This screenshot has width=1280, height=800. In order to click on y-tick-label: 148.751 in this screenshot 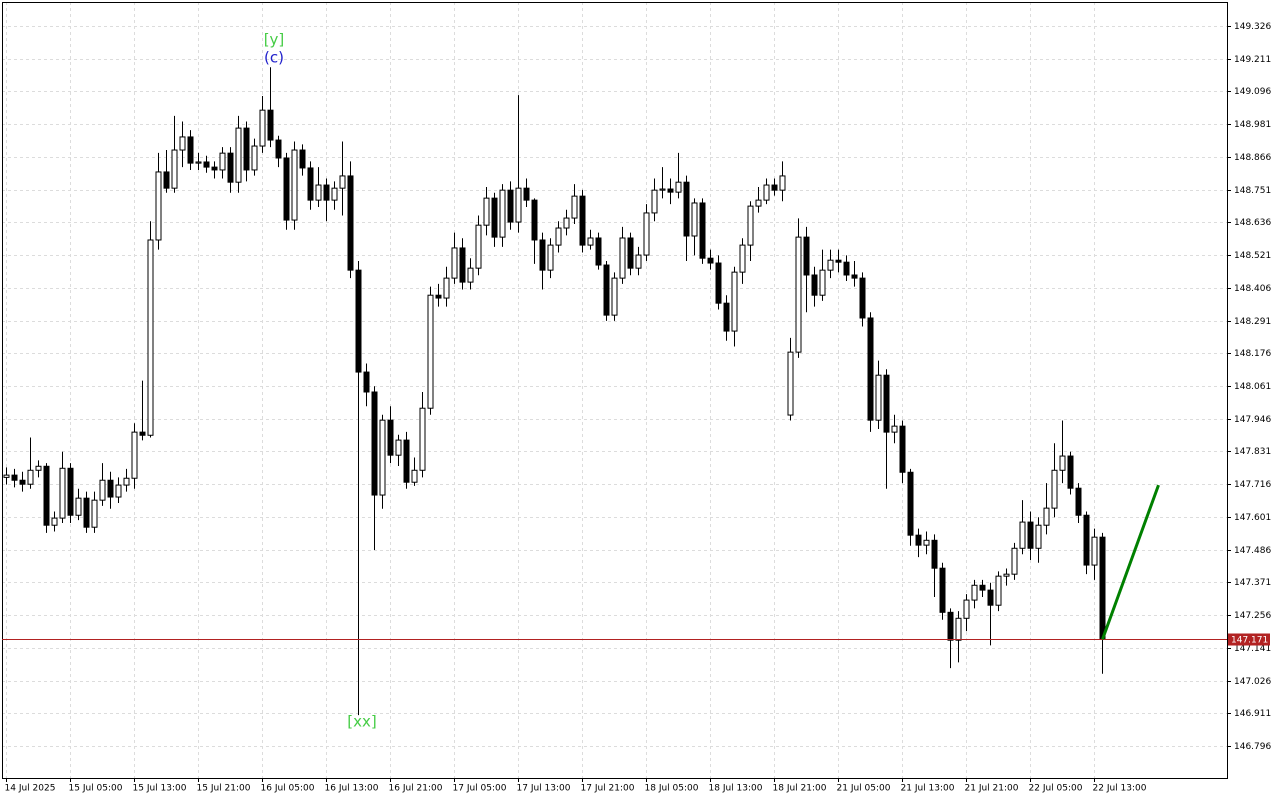, I will do `click(1252, 191)`.